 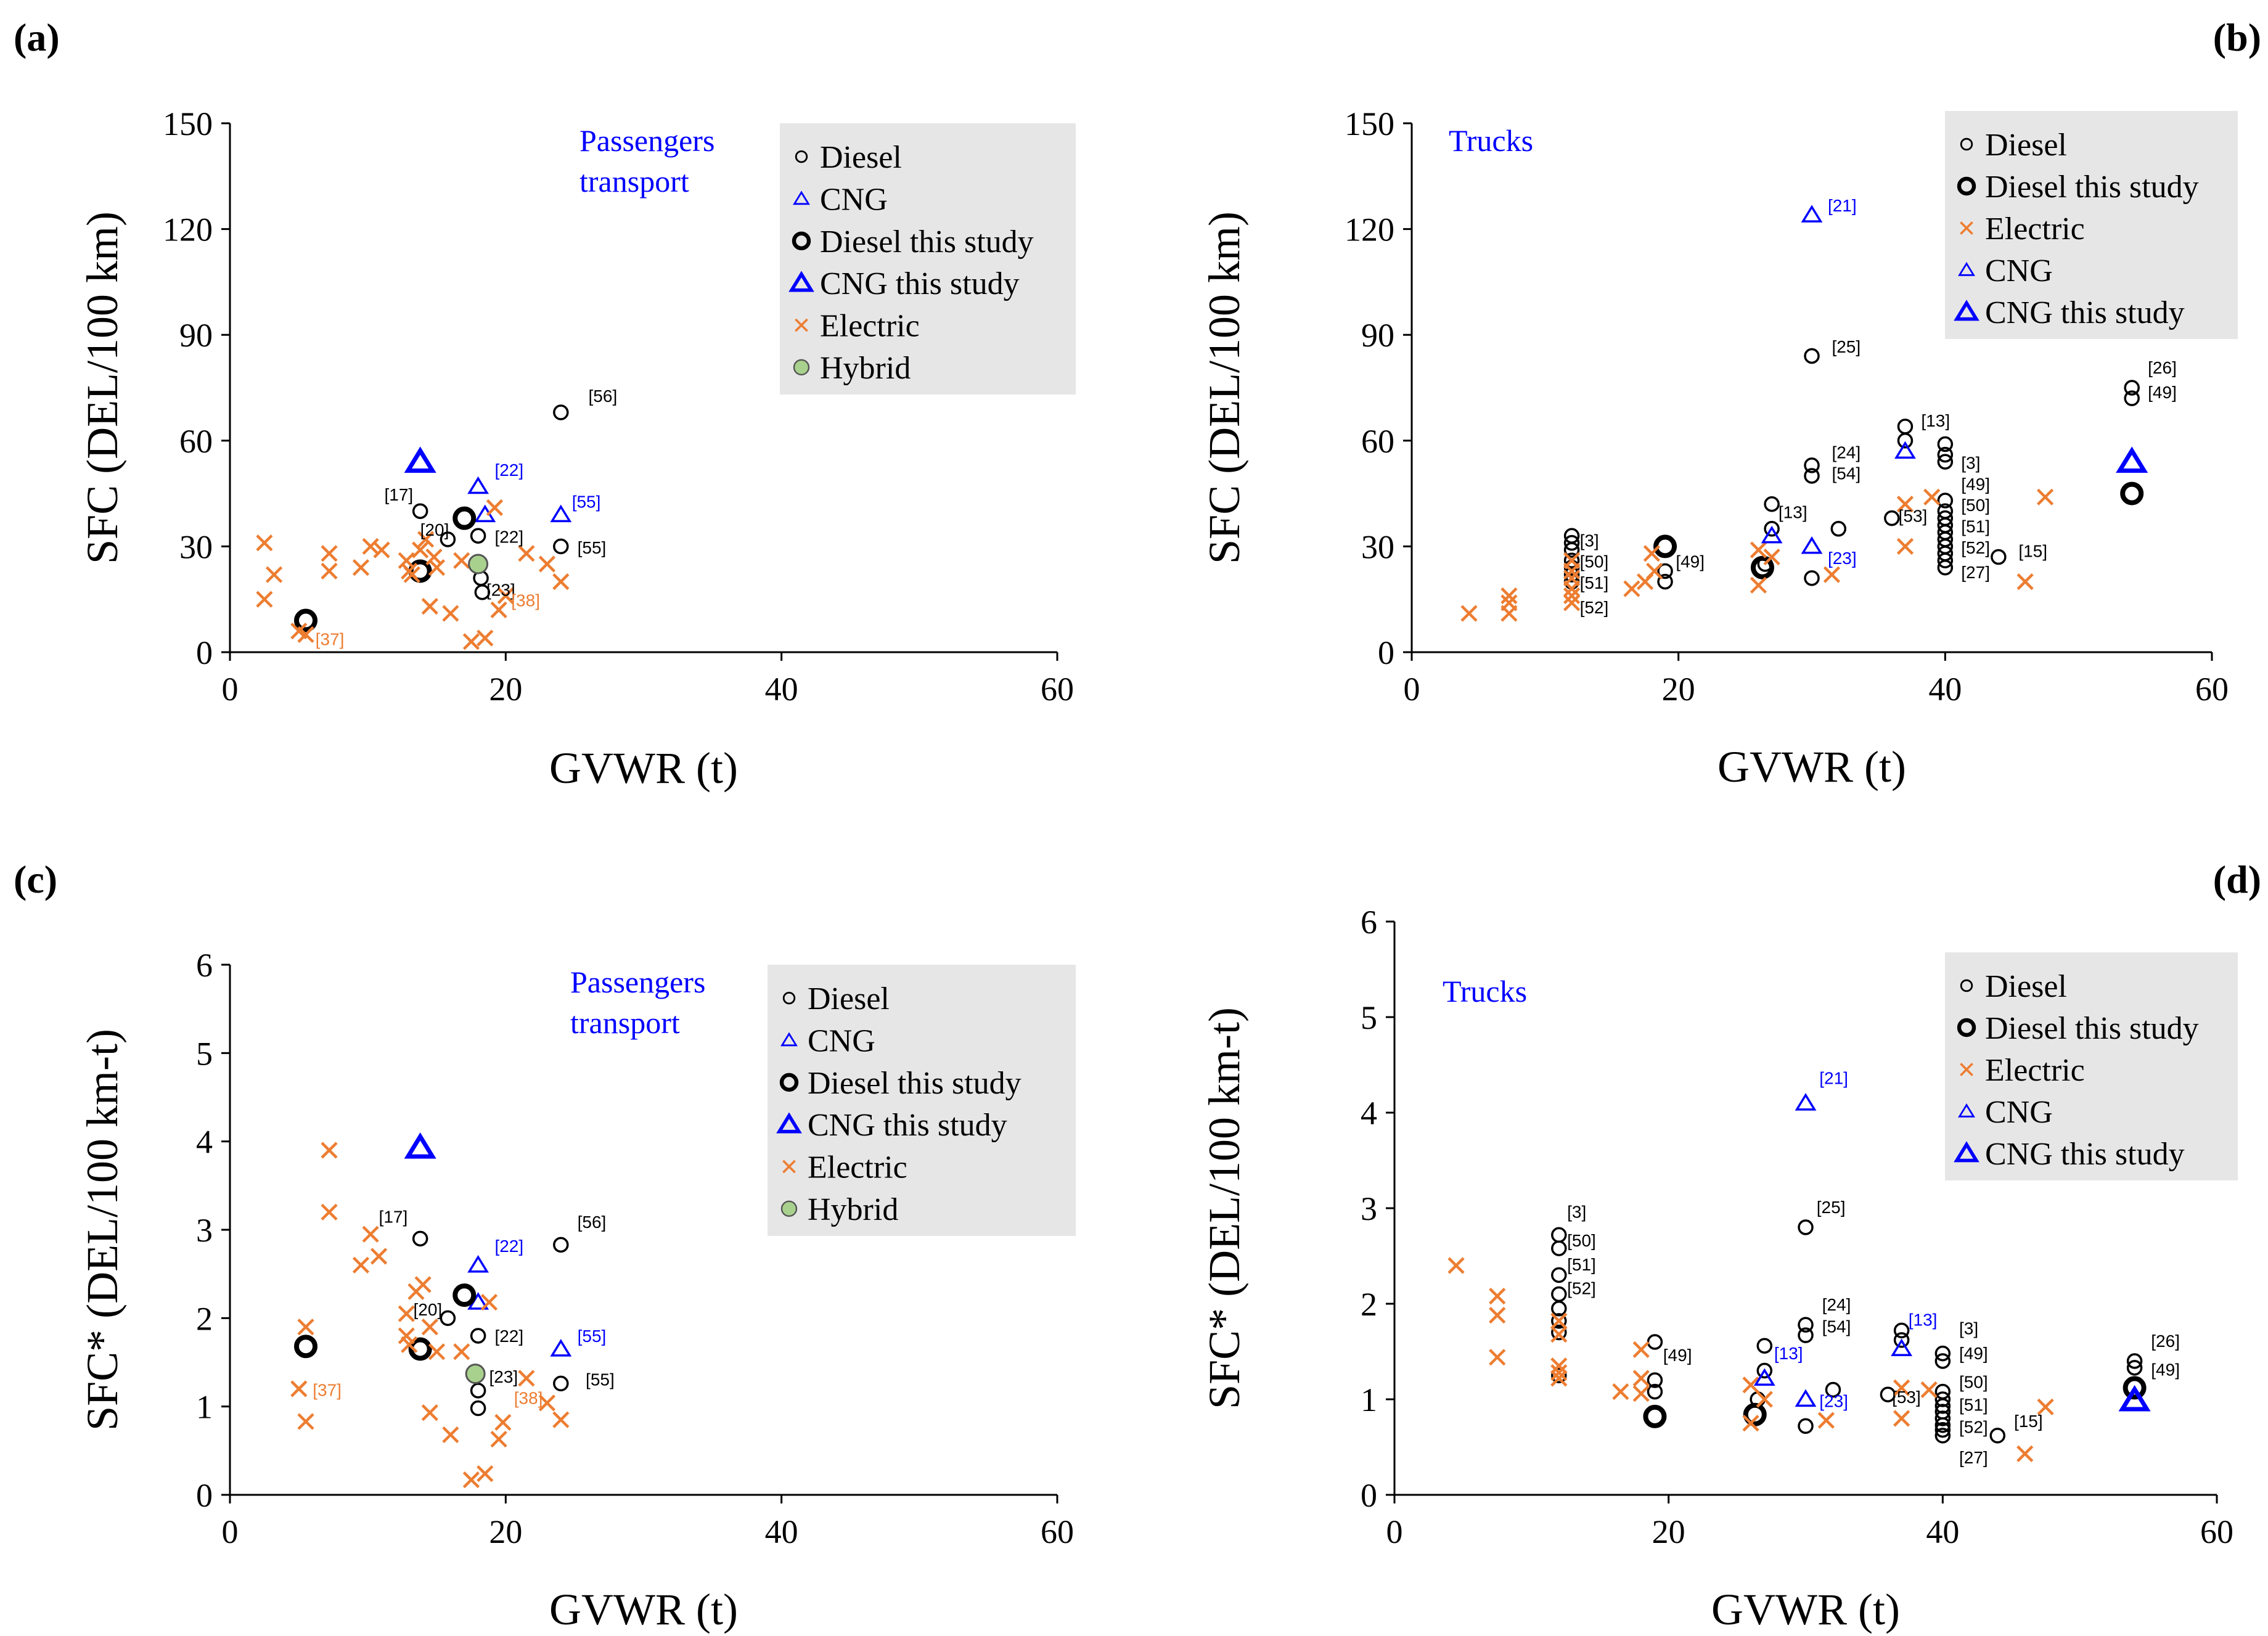 What do you see at coordinates (188, 124) in the screenshot?
I see `y-tick-label: 150` at bounding box center [188, 124].